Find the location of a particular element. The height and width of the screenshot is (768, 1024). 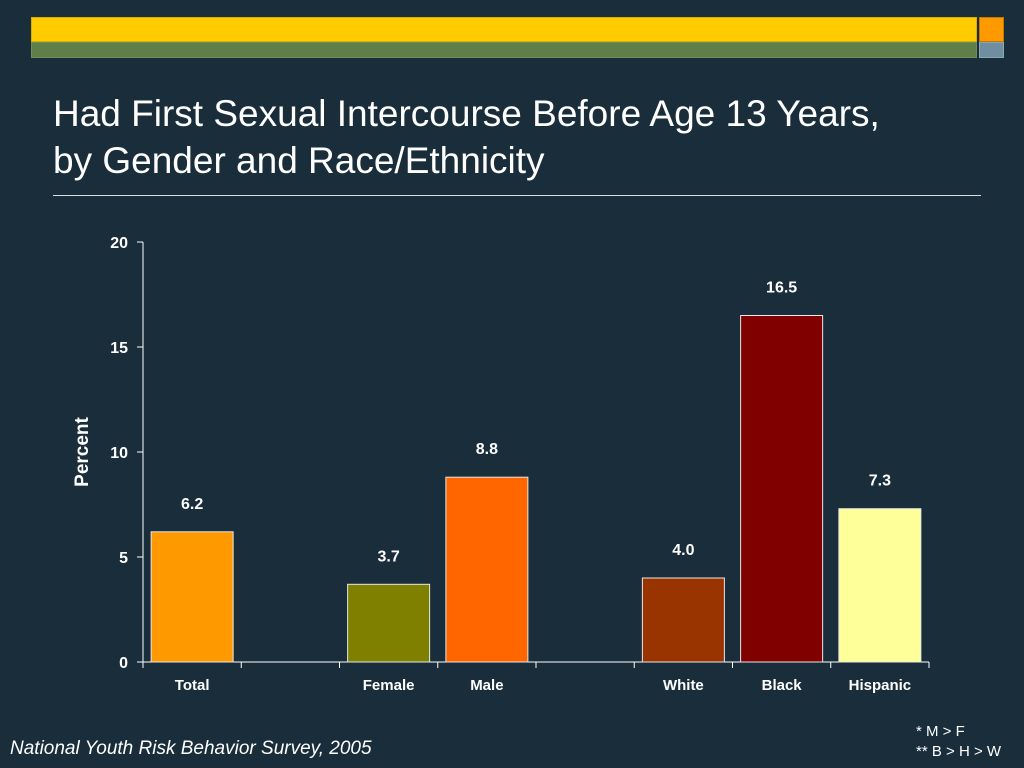

bar-white is located at coordinates (683, 620).